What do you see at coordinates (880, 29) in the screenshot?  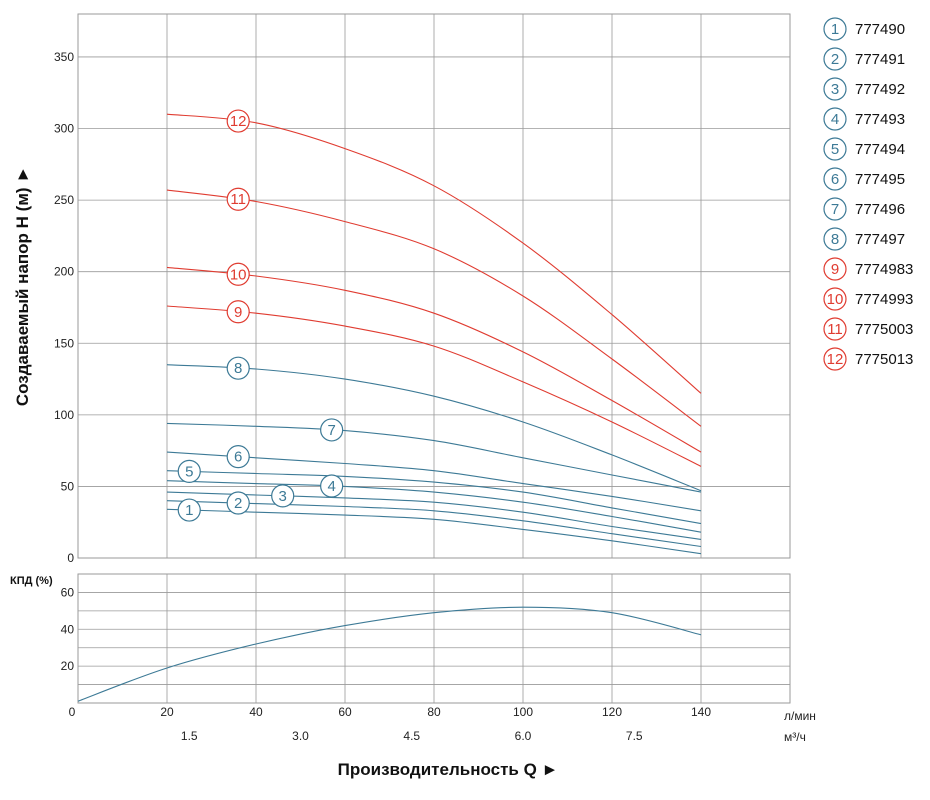 I see `legend-label: 777490` at bounding box center [880, 29].